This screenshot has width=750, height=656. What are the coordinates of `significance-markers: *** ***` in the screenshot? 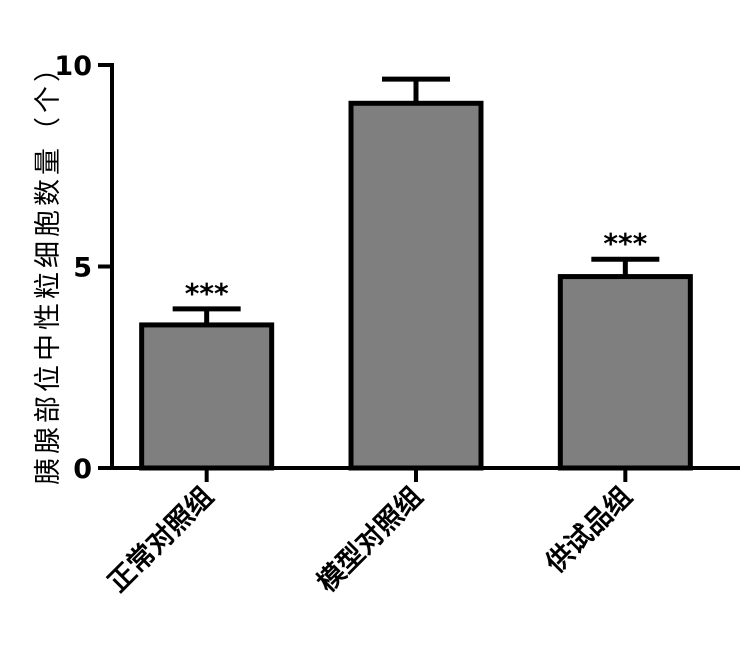 It's located at (416, 268).